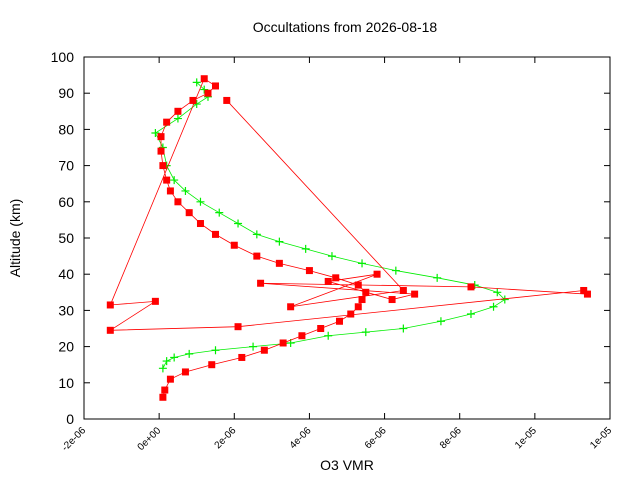 The width and height of the screenshot is (640, 480). I want to click on y-tick-label: 30, so click(66, 310).